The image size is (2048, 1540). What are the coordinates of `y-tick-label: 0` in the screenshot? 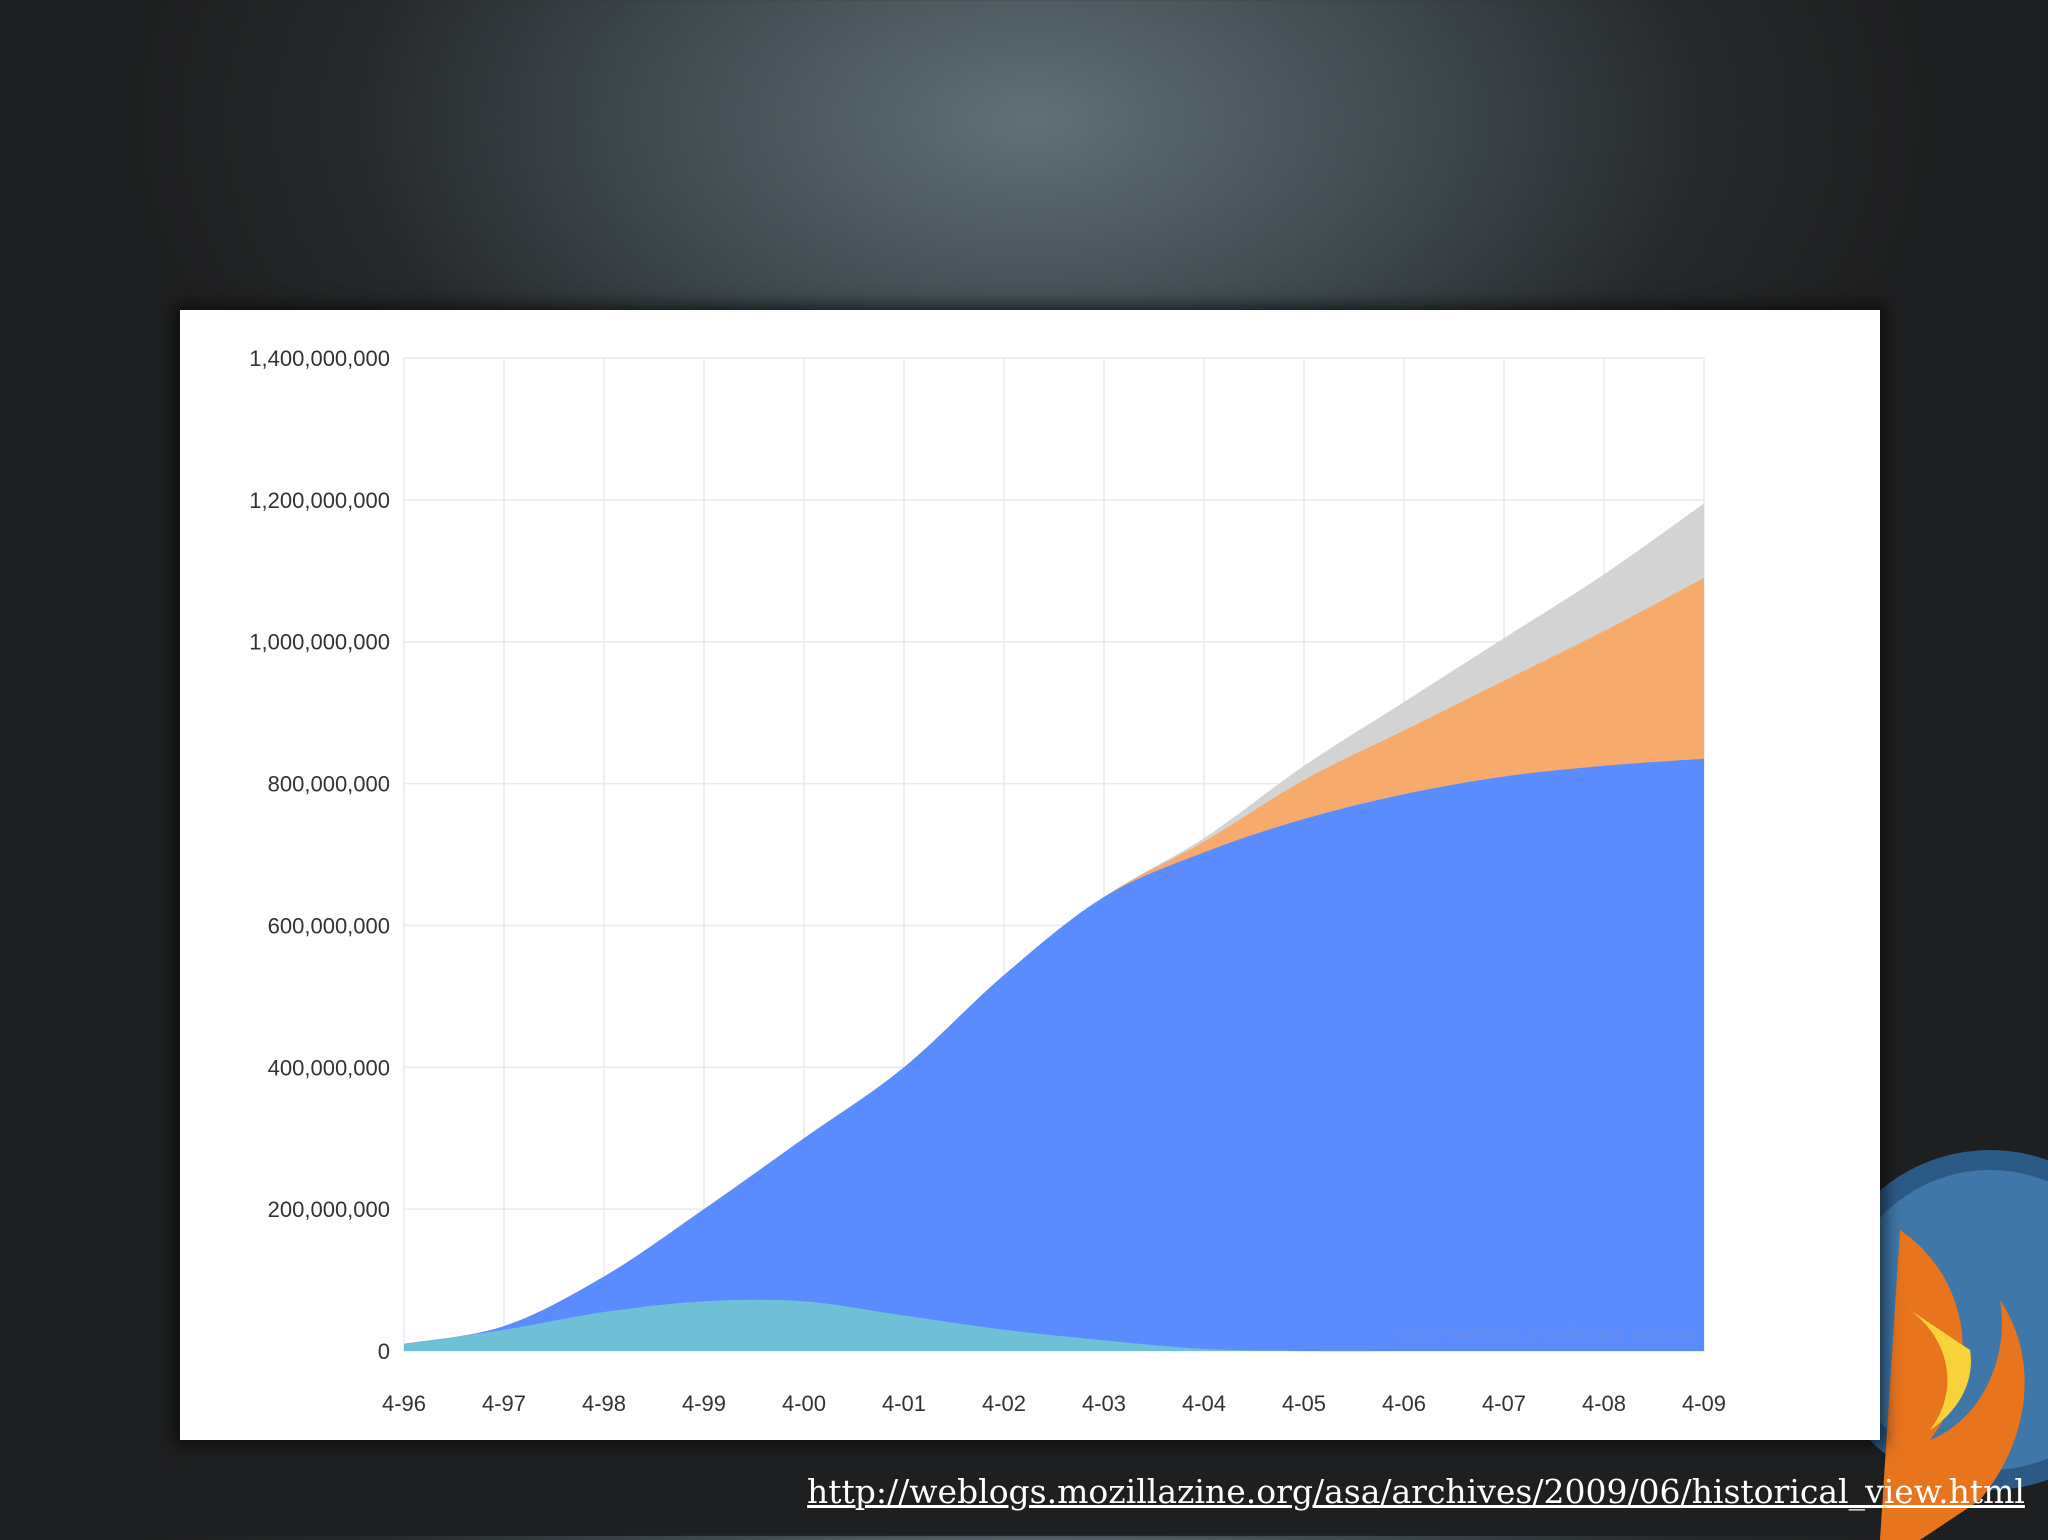 It's located at (384, 1351).